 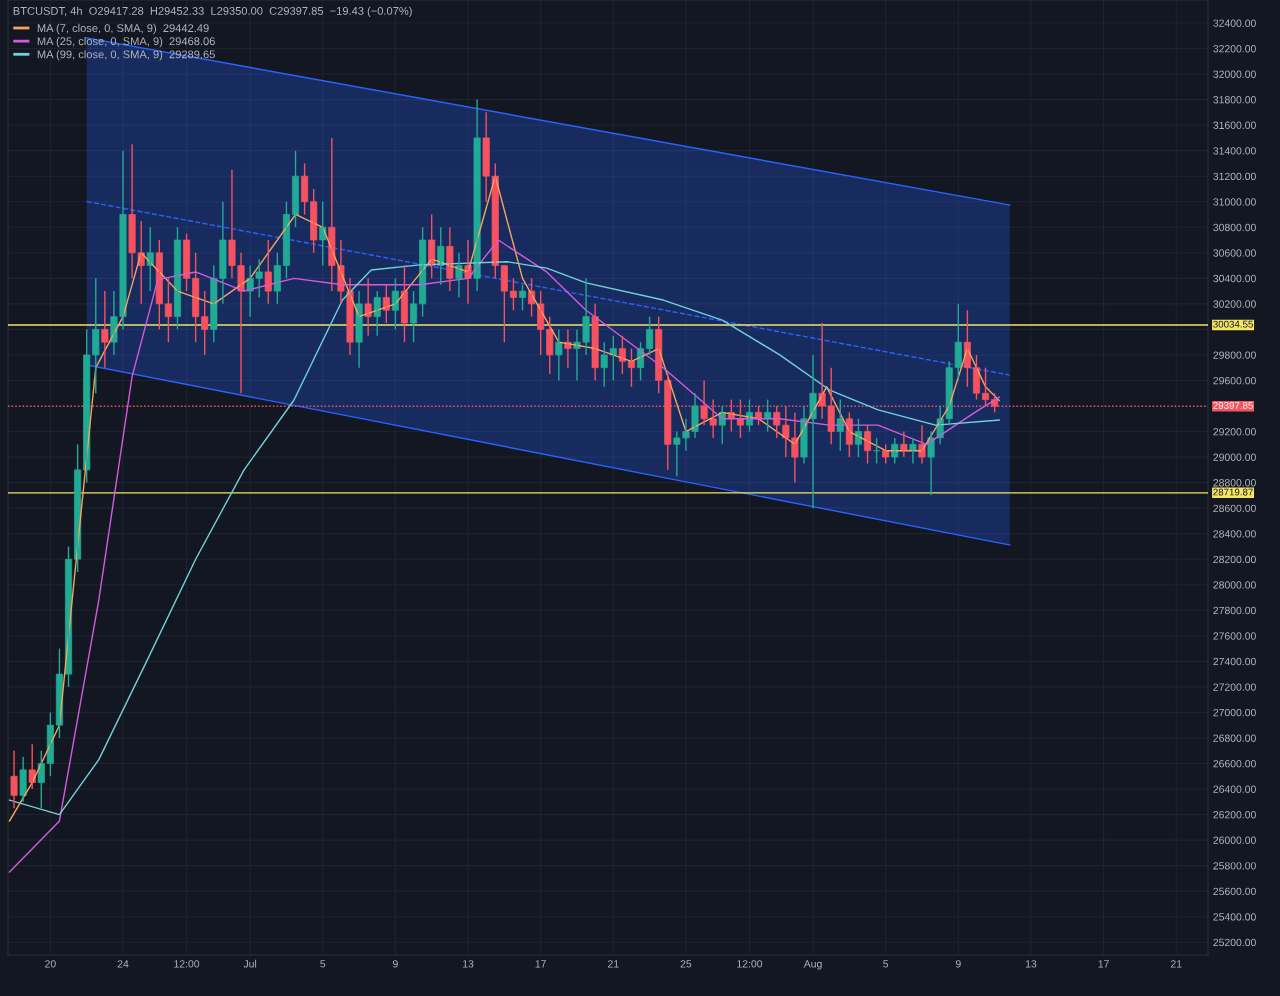 I want to click on y-tick-label: 30800.00, so click(x=1234, y=227).